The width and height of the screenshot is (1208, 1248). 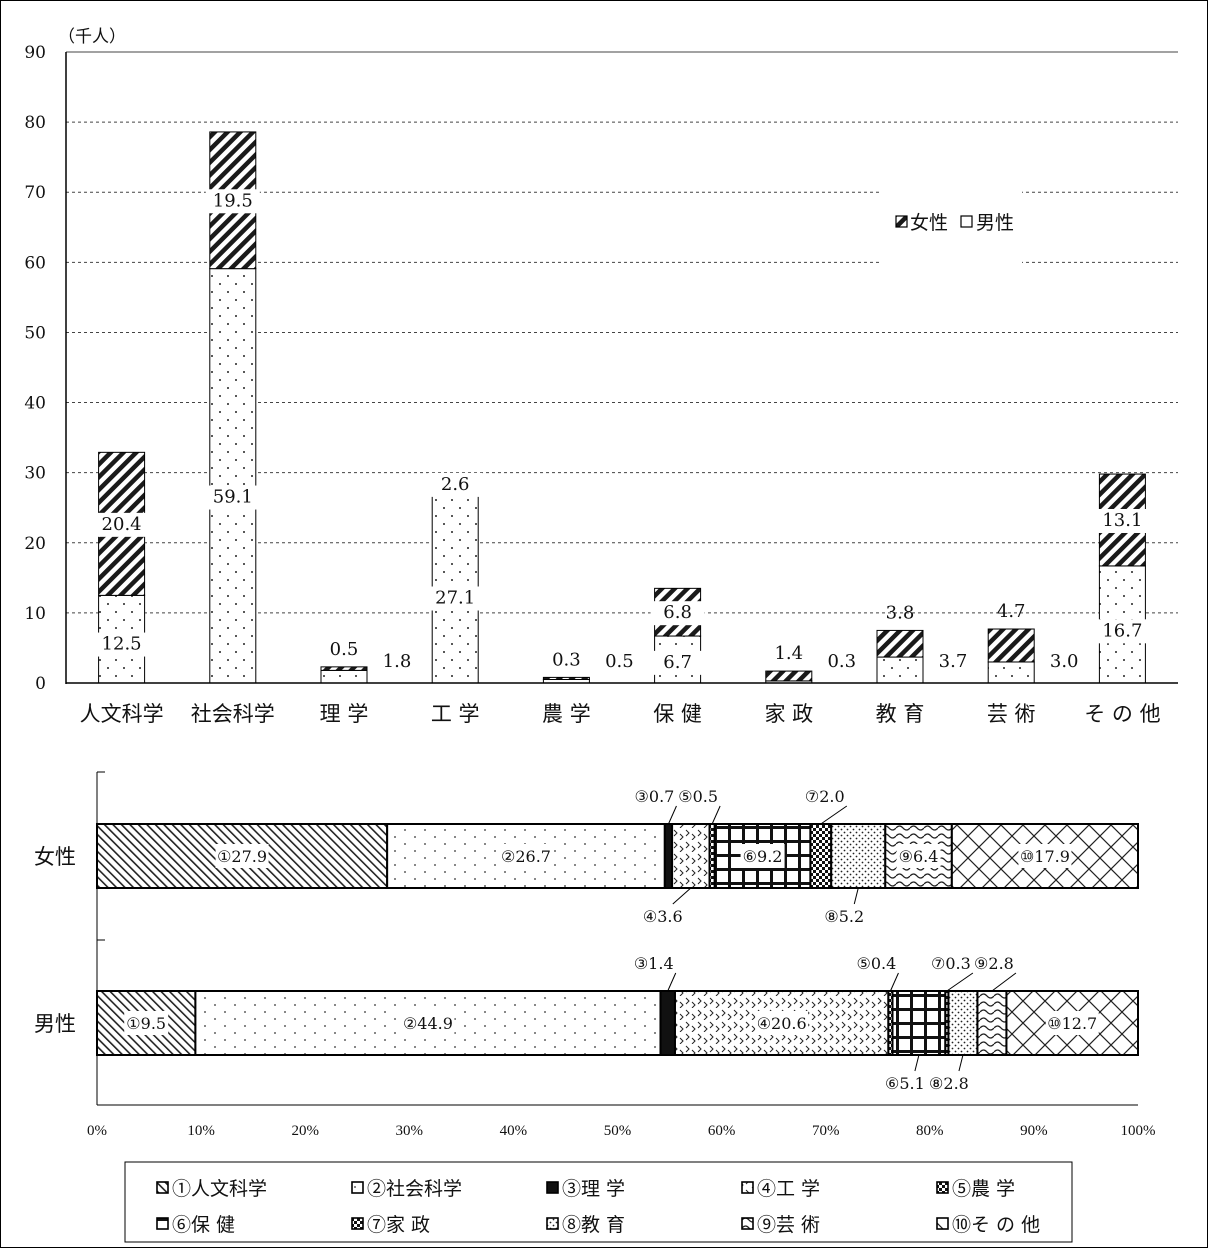 I want to click on segment-label: ①9.5, so click(x=146, y=1023).